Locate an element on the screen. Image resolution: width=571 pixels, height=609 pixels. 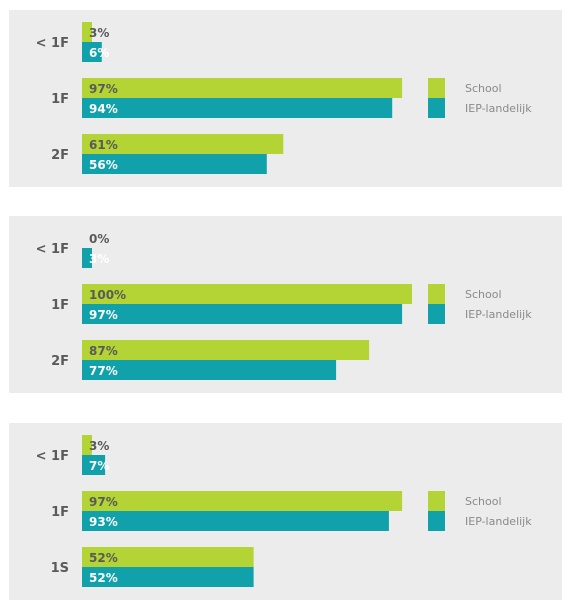
category-label: 1S is located at coordinates (60, 568).